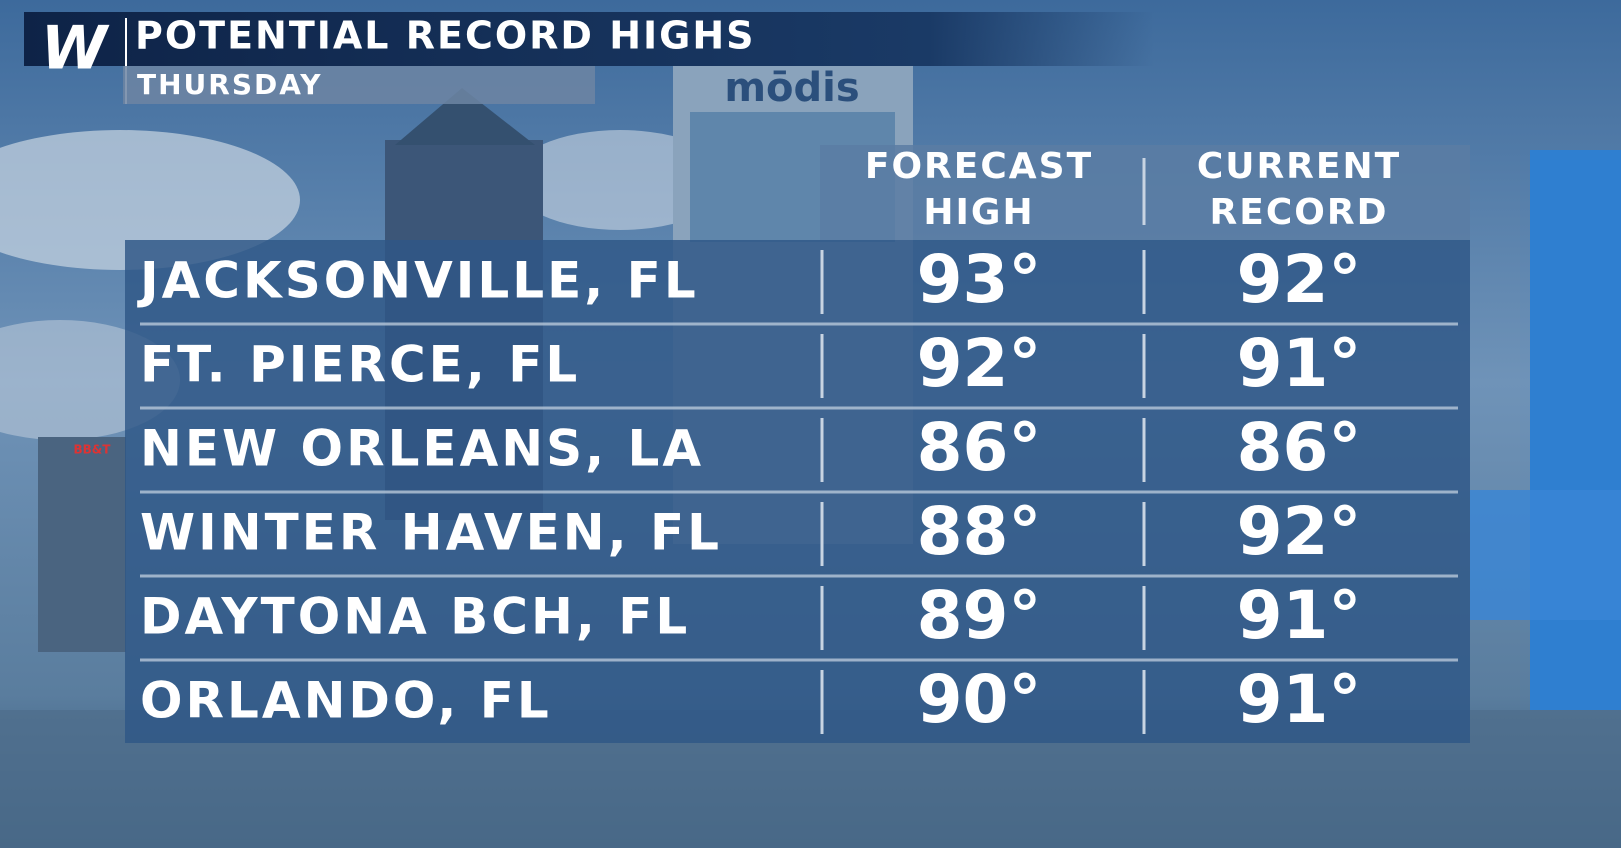 The height and width of the screenshot is (848, 1621). Describe the element at coordinates (346, 701) in the screenshot. I see `city: ORLANDO, FL` at that location.